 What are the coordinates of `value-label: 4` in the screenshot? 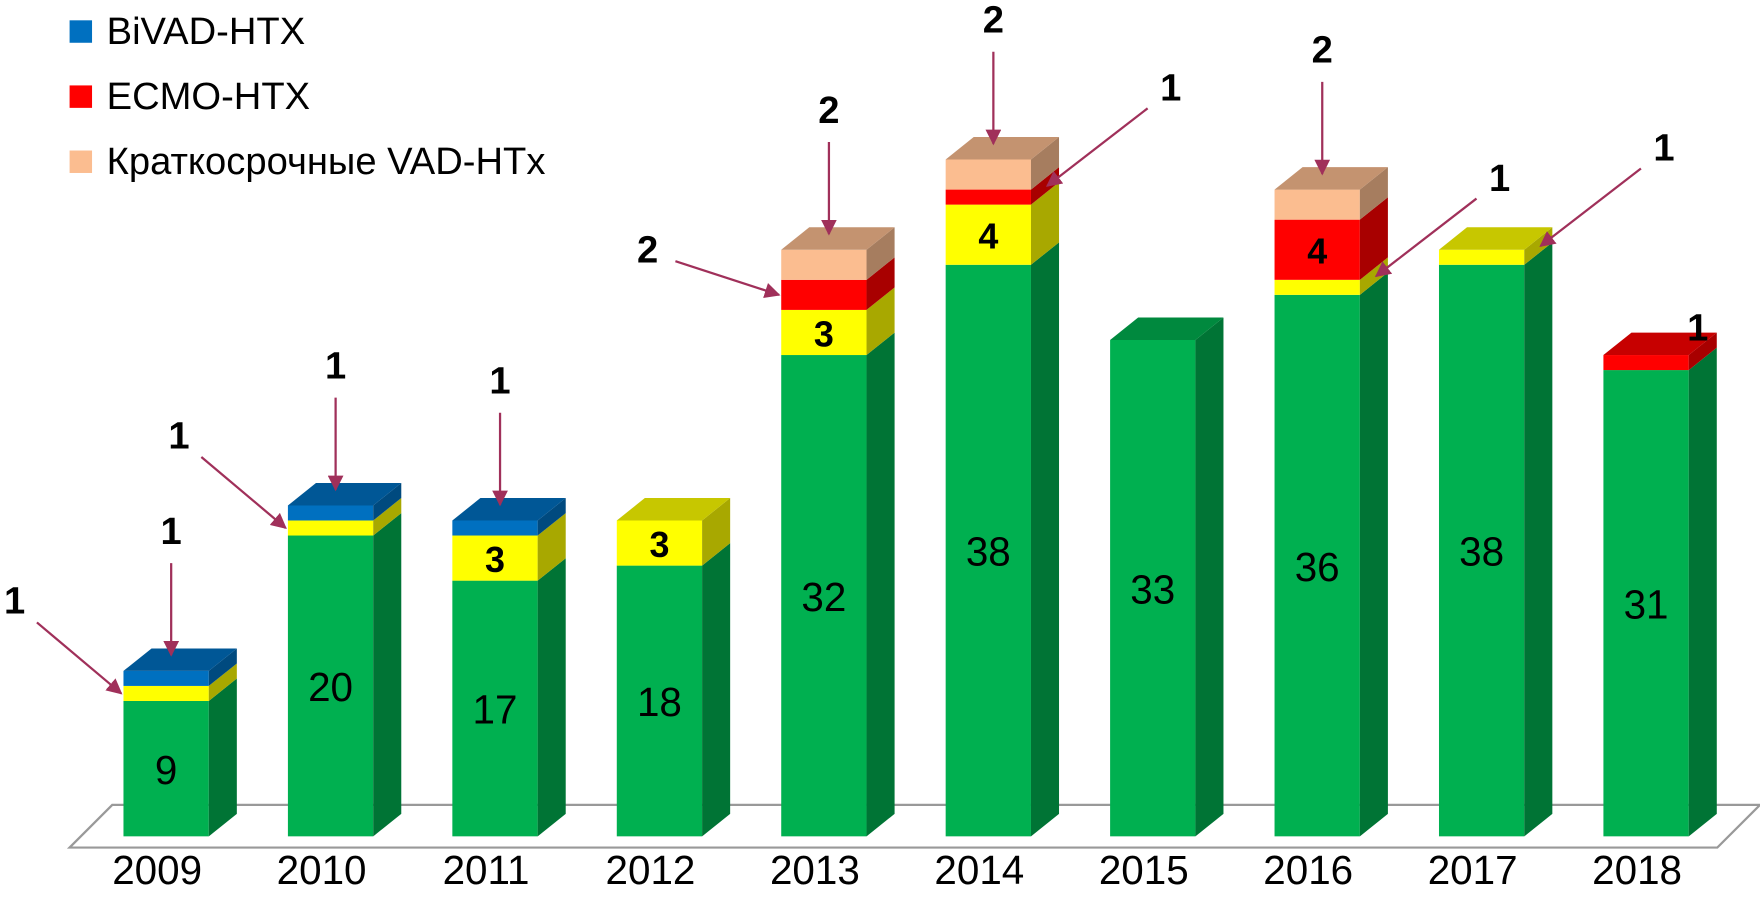 It's located at (1317, 251).